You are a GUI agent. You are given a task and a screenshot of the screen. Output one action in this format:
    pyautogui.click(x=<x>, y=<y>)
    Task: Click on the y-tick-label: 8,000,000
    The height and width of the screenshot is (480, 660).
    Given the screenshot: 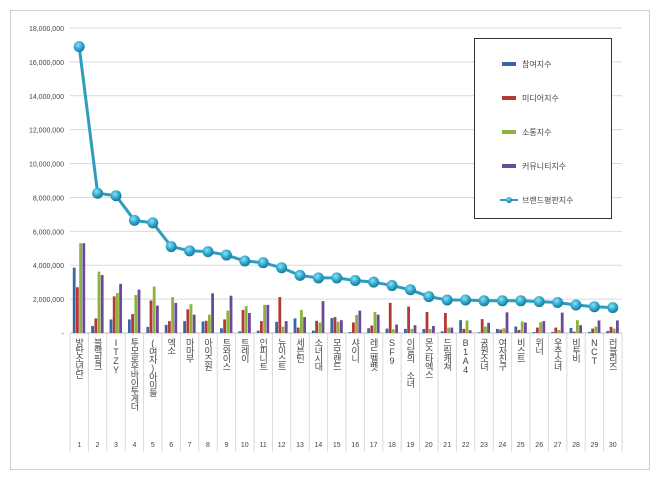 What is the action you would take?
    pyautogui.click(x=48, y=198)
    